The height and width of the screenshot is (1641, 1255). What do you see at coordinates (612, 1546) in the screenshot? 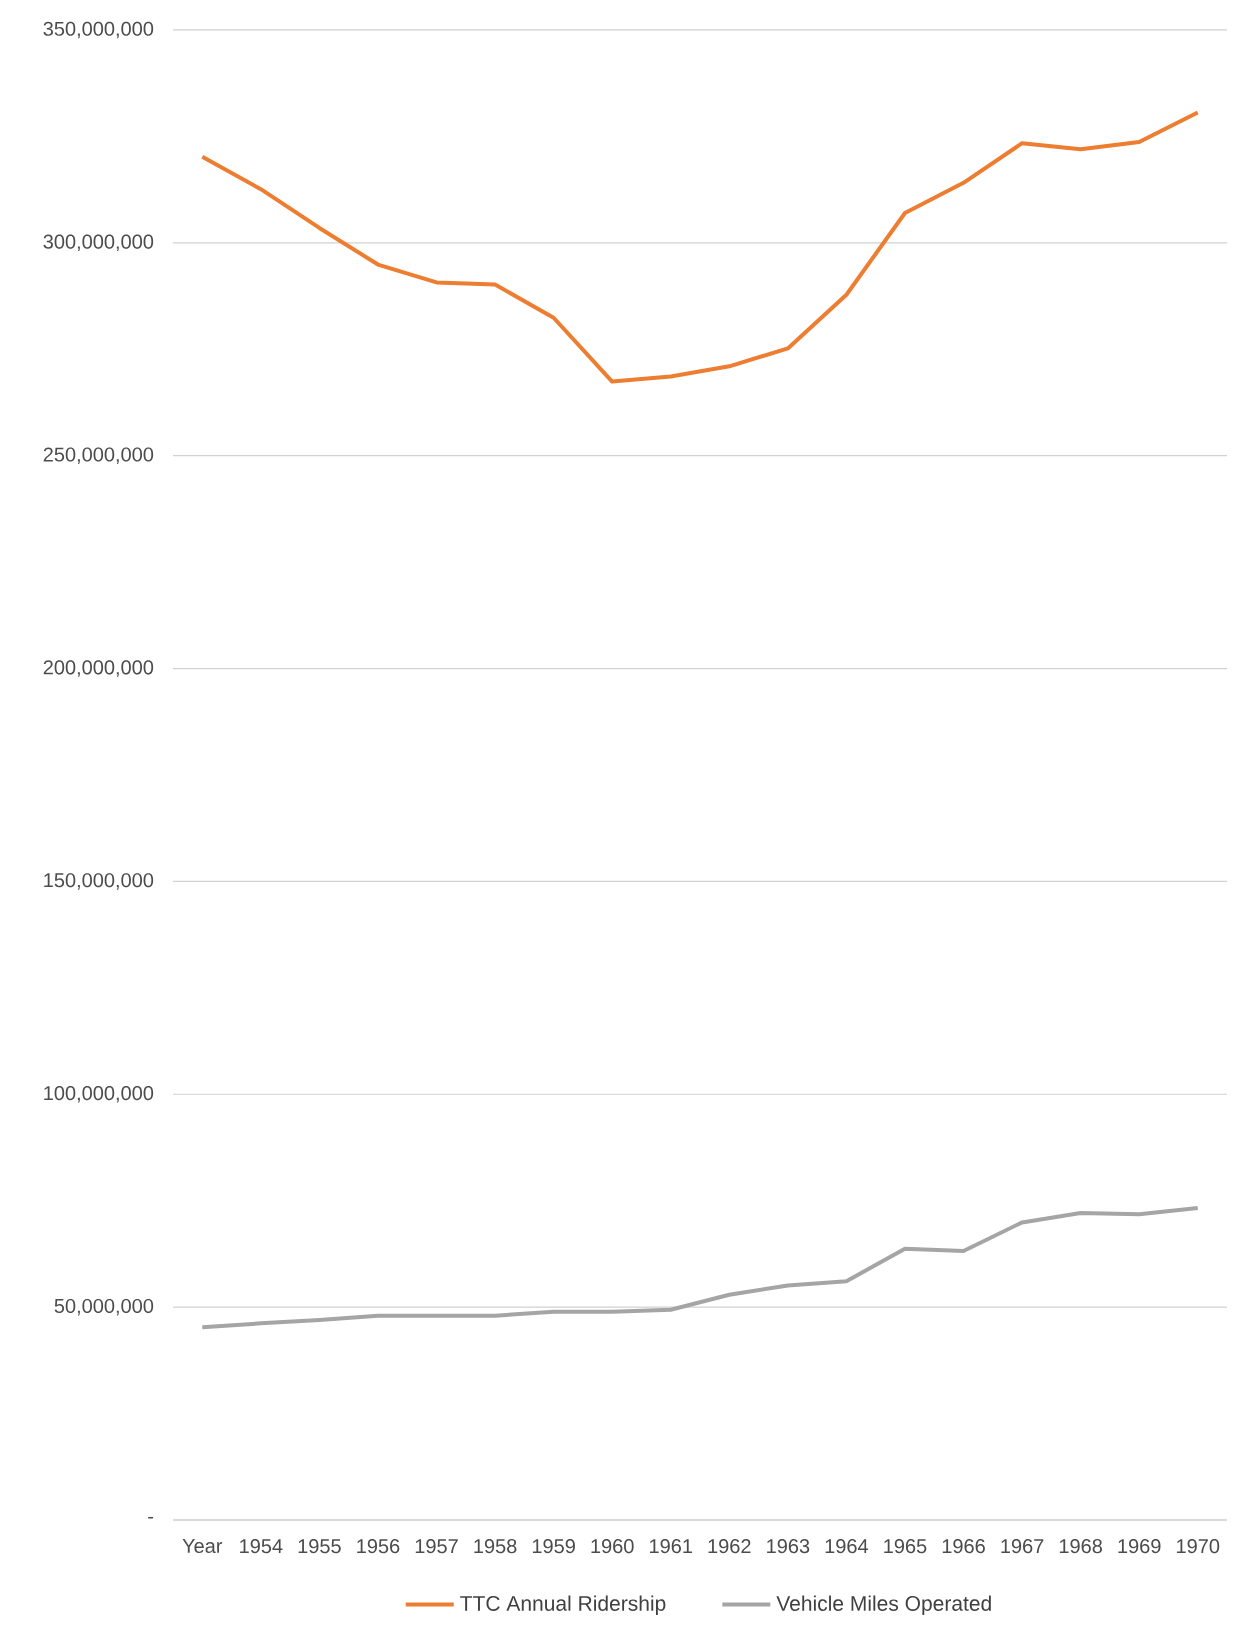
I see `x-tick-label: 1960` at bounding box center [612, 1546].